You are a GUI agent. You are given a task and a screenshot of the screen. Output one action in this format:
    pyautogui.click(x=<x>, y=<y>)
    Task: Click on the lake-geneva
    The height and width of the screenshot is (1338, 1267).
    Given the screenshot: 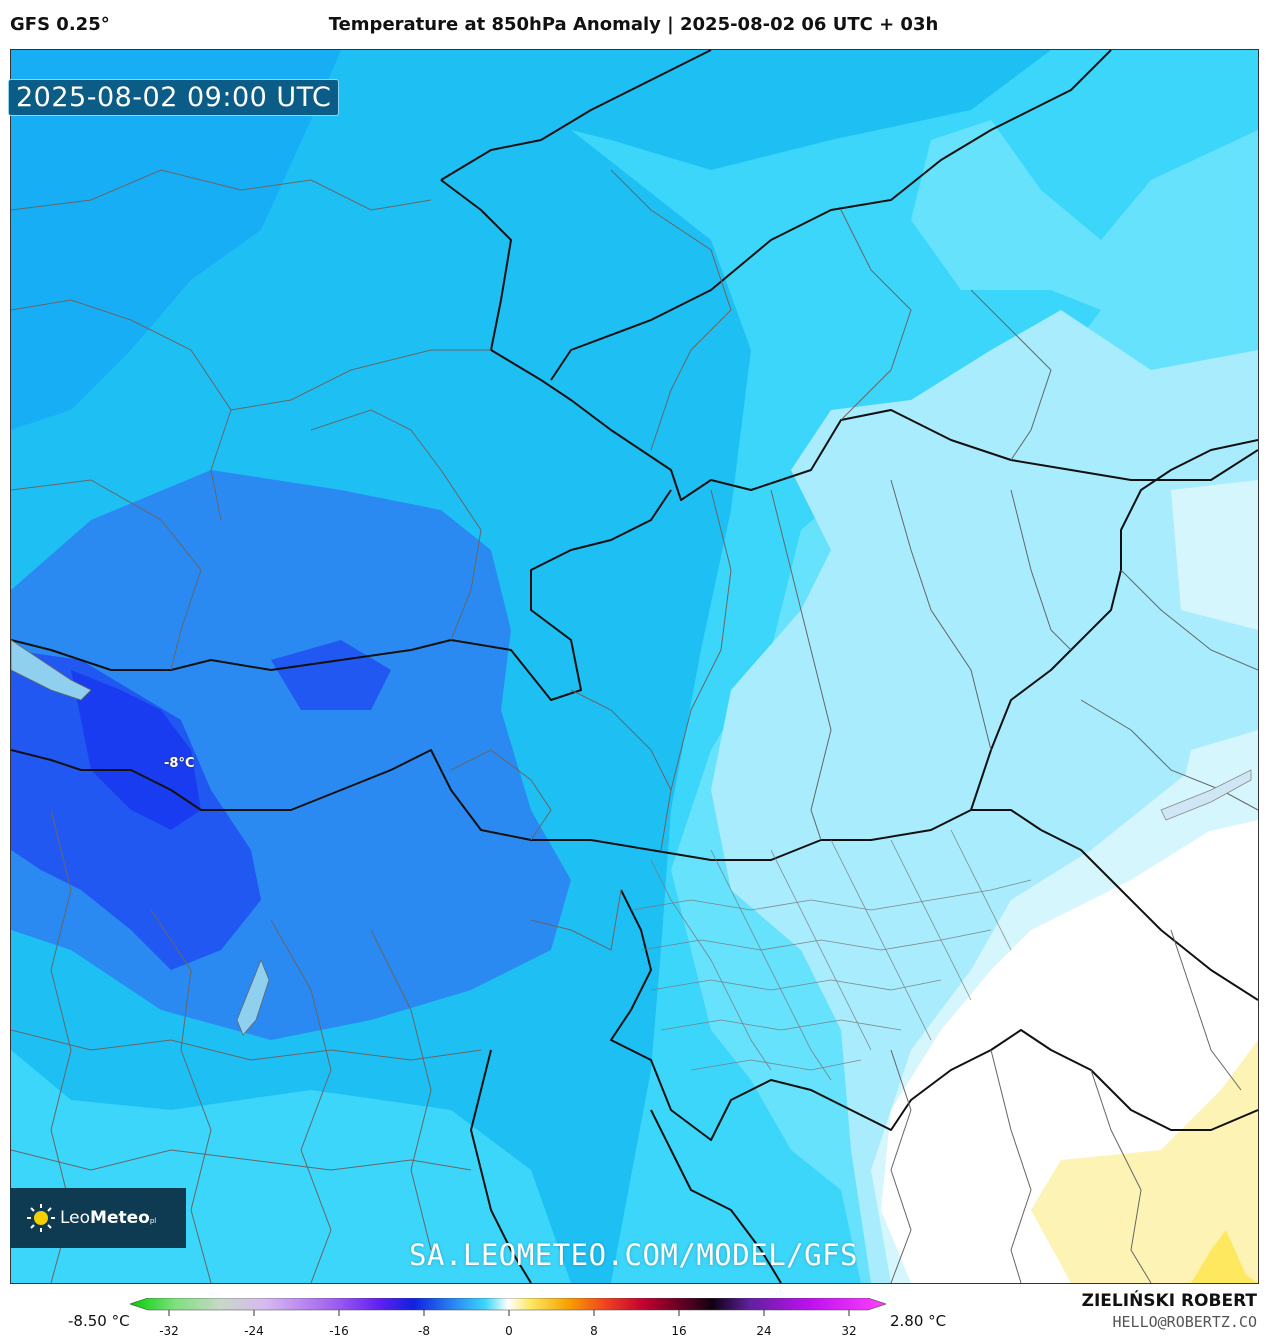 What is the action you would take?
    pyautogui.click(x=51, y=670)
    